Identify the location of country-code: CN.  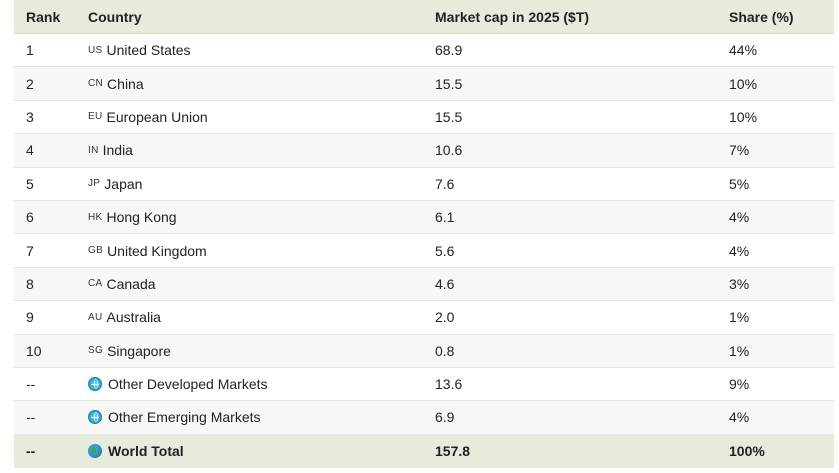
(96, 84).